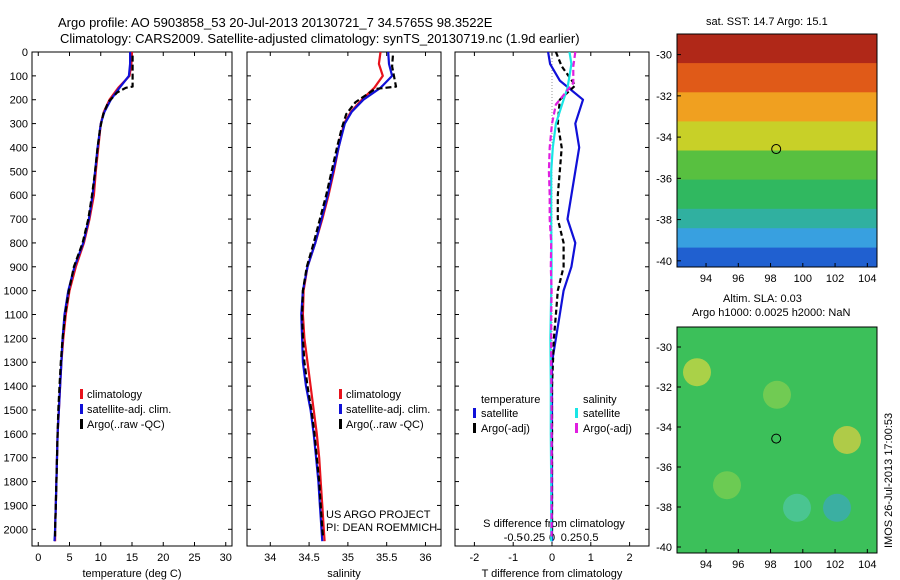 The height and width of the screenshot is (580, 900). Describe the element at coordinates (803, 565) in the screenshot. I see `lon-label: 100` at that location.